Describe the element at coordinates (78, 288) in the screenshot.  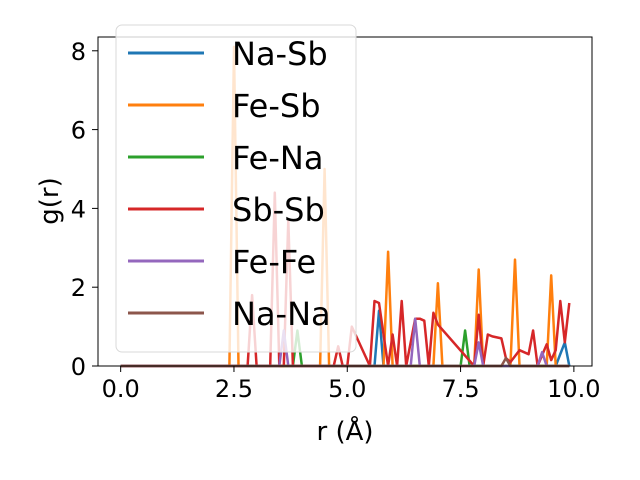
I see `y-tick-label: 2` at that location.